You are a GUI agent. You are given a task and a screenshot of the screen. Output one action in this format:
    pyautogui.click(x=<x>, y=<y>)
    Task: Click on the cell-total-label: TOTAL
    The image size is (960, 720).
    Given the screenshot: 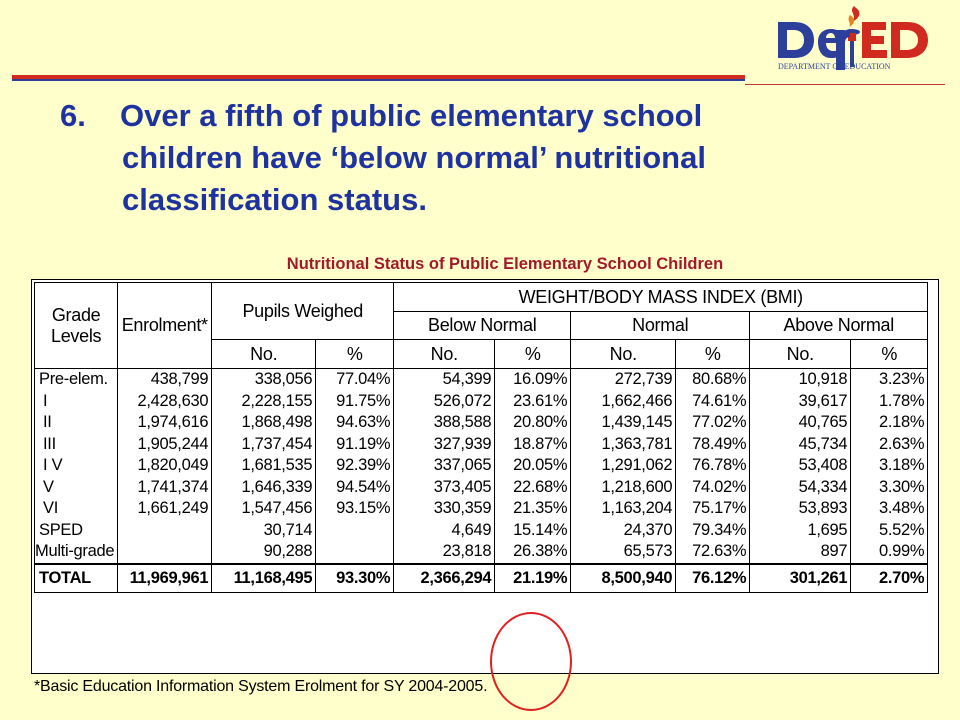 What is the action you would take?
    pyautogui.click(x=76, y=577)
    